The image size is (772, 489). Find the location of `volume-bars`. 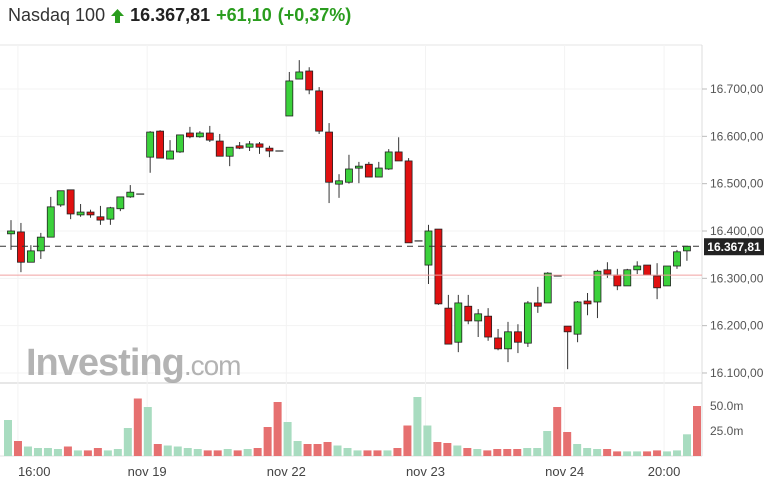

volume-bars is located at coordinates (352, 426).